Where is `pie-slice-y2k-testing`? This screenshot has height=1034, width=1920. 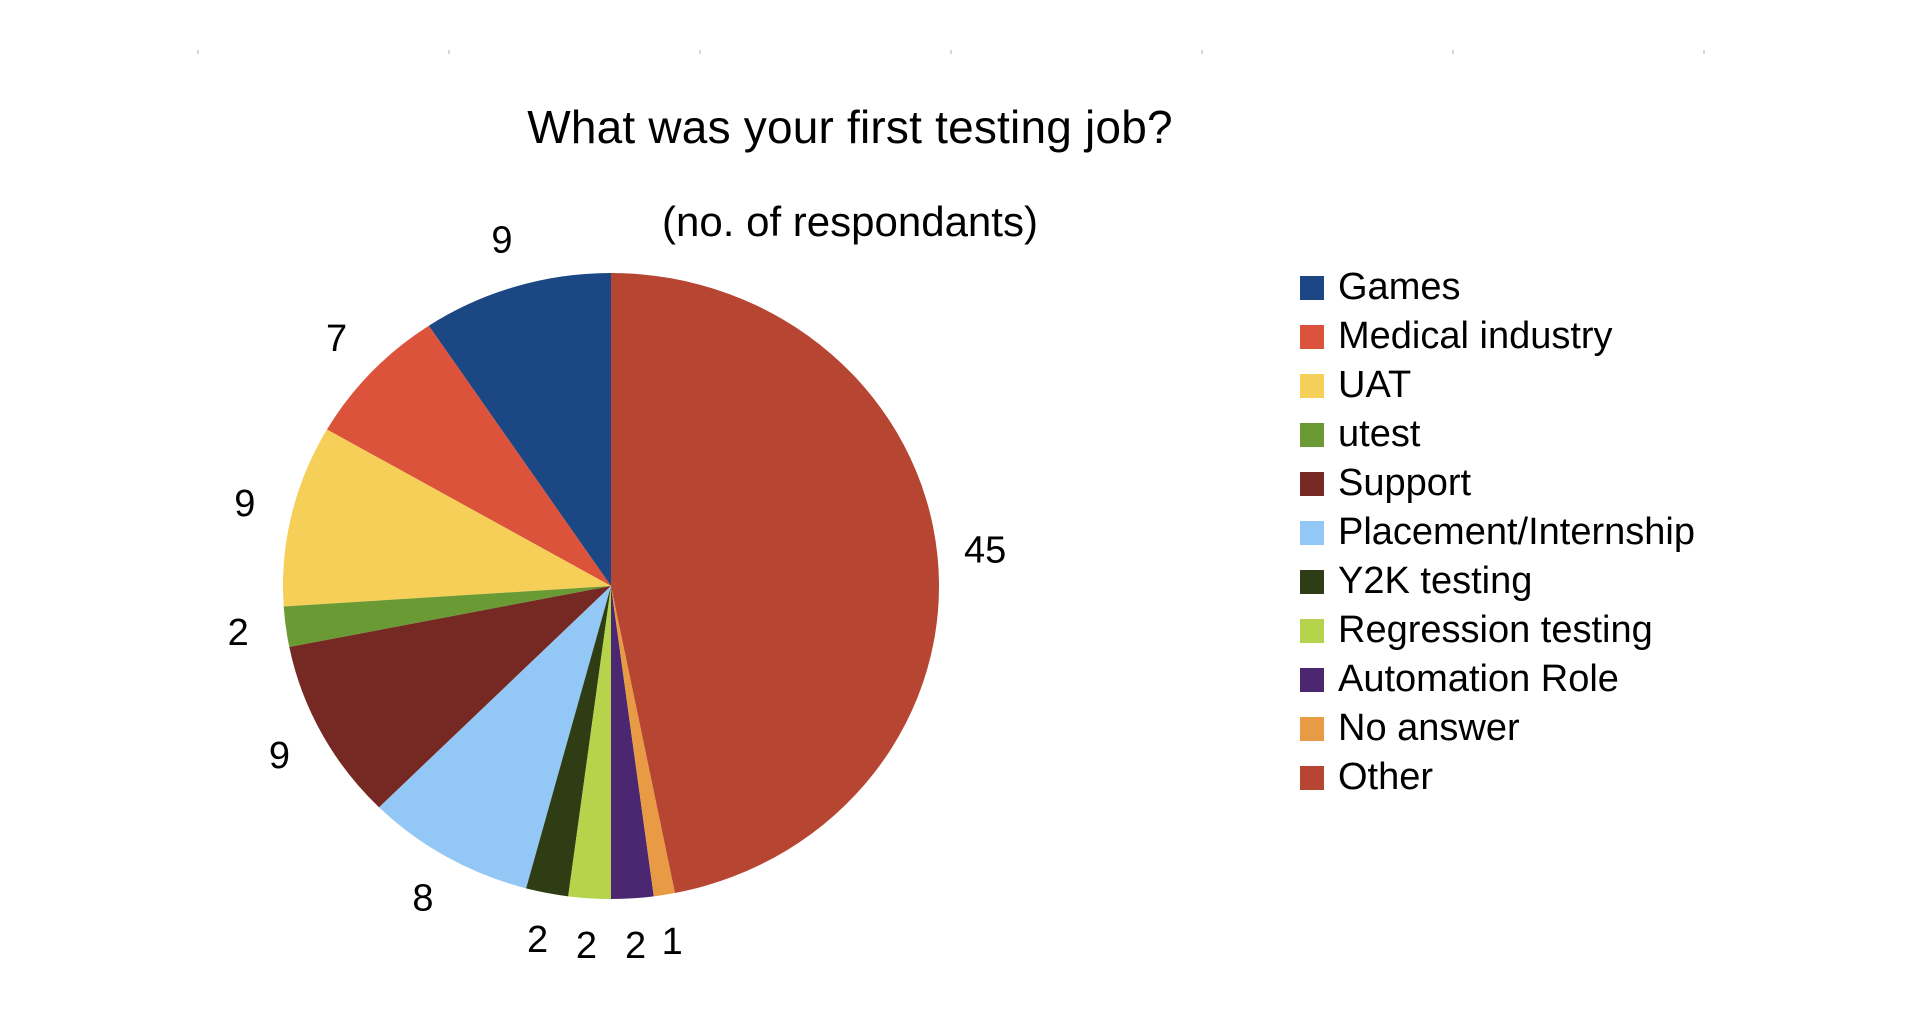
pie-slice-y2k-testing is located at coordinates (568, 741).